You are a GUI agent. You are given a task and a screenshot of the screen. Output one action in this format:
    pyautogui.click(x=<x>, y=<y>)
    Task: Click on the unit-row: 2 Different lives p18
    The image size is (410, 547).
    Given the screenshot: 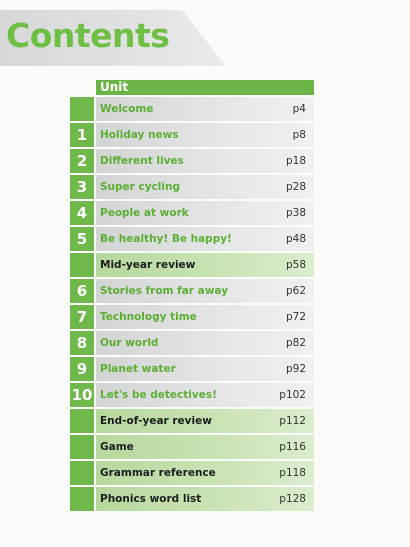 What is the action you would take?
    pyautogui.click(x=192, y=161)
    